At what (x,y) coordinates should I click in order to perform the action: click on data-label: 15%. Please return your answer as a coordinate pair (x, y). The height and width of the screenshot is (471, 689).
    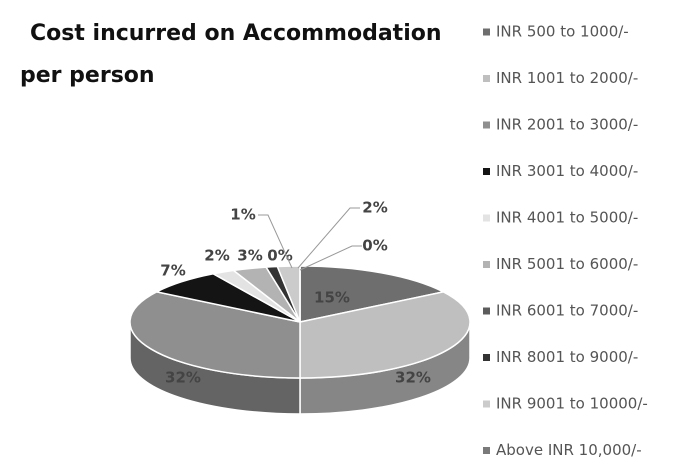
    Looking at the image, I should click on (332, 298).